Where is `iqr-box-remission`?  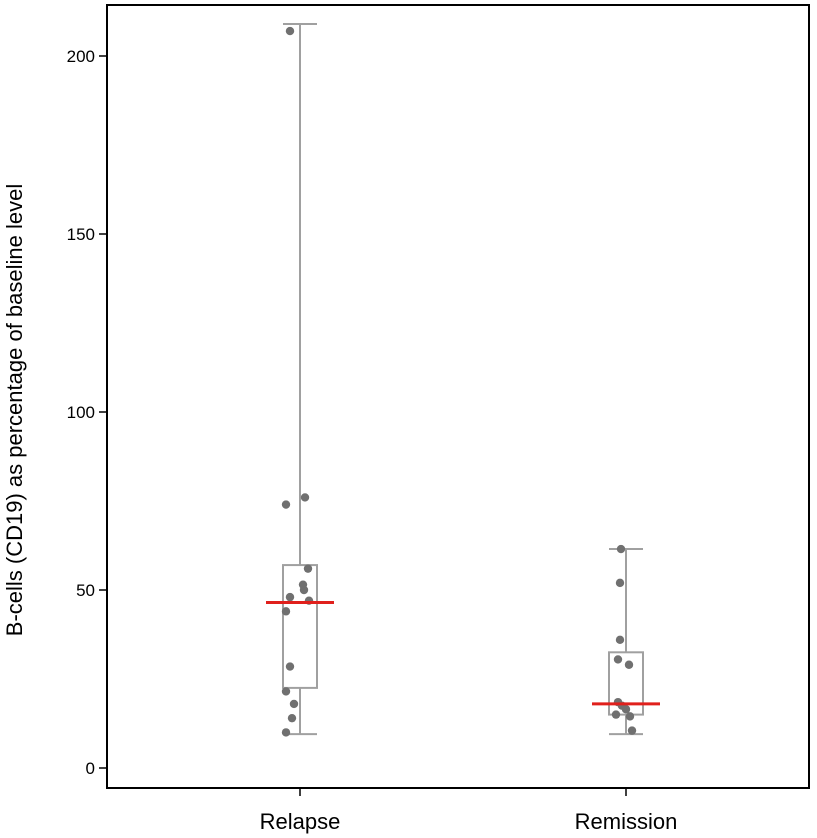 iqr-box-remission is located at coordinates (626, 683).